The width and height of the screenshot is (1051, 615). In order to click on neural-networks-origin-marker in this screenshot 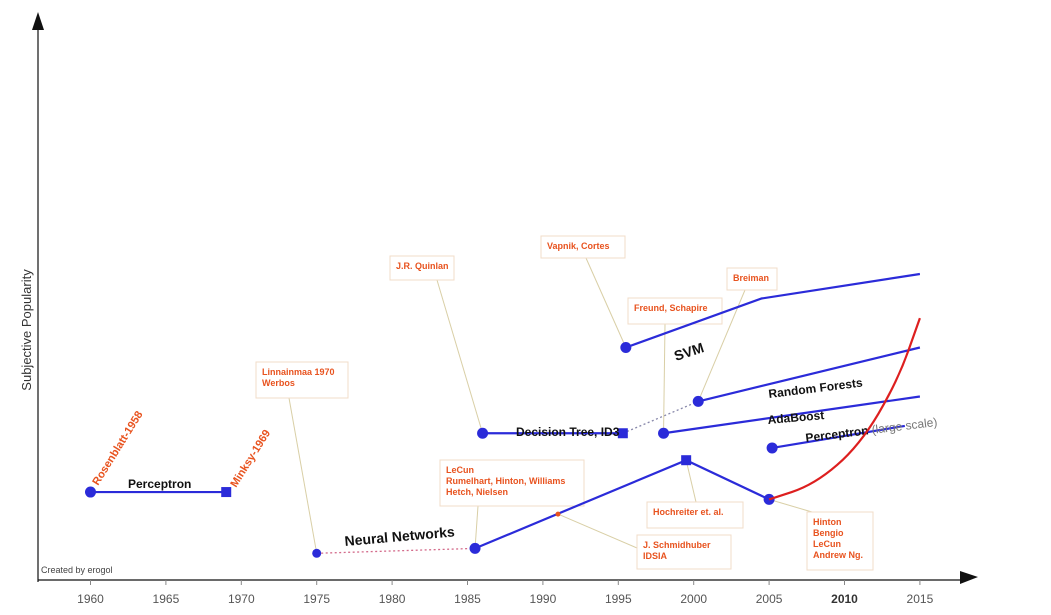, I will do `click(317, 553)`.